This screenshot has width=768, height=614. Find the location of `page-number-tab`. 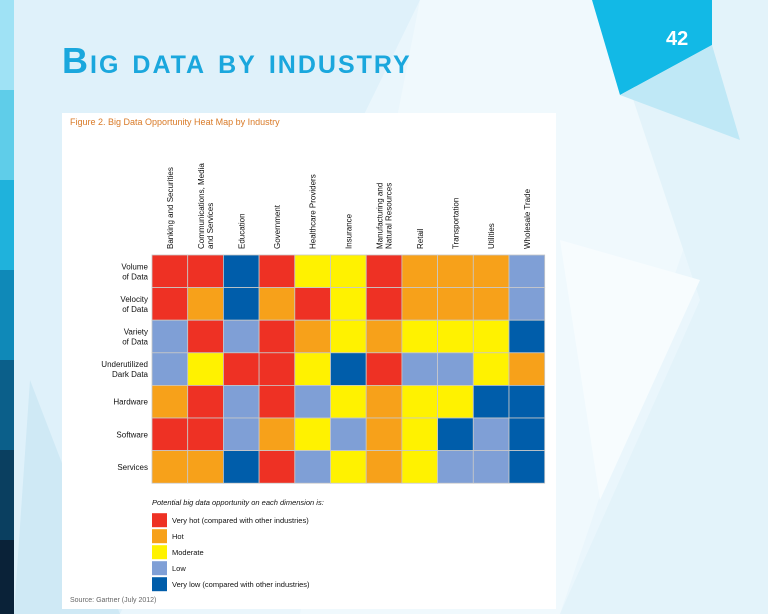

page-number-tab is located at coordinates (652, 47).